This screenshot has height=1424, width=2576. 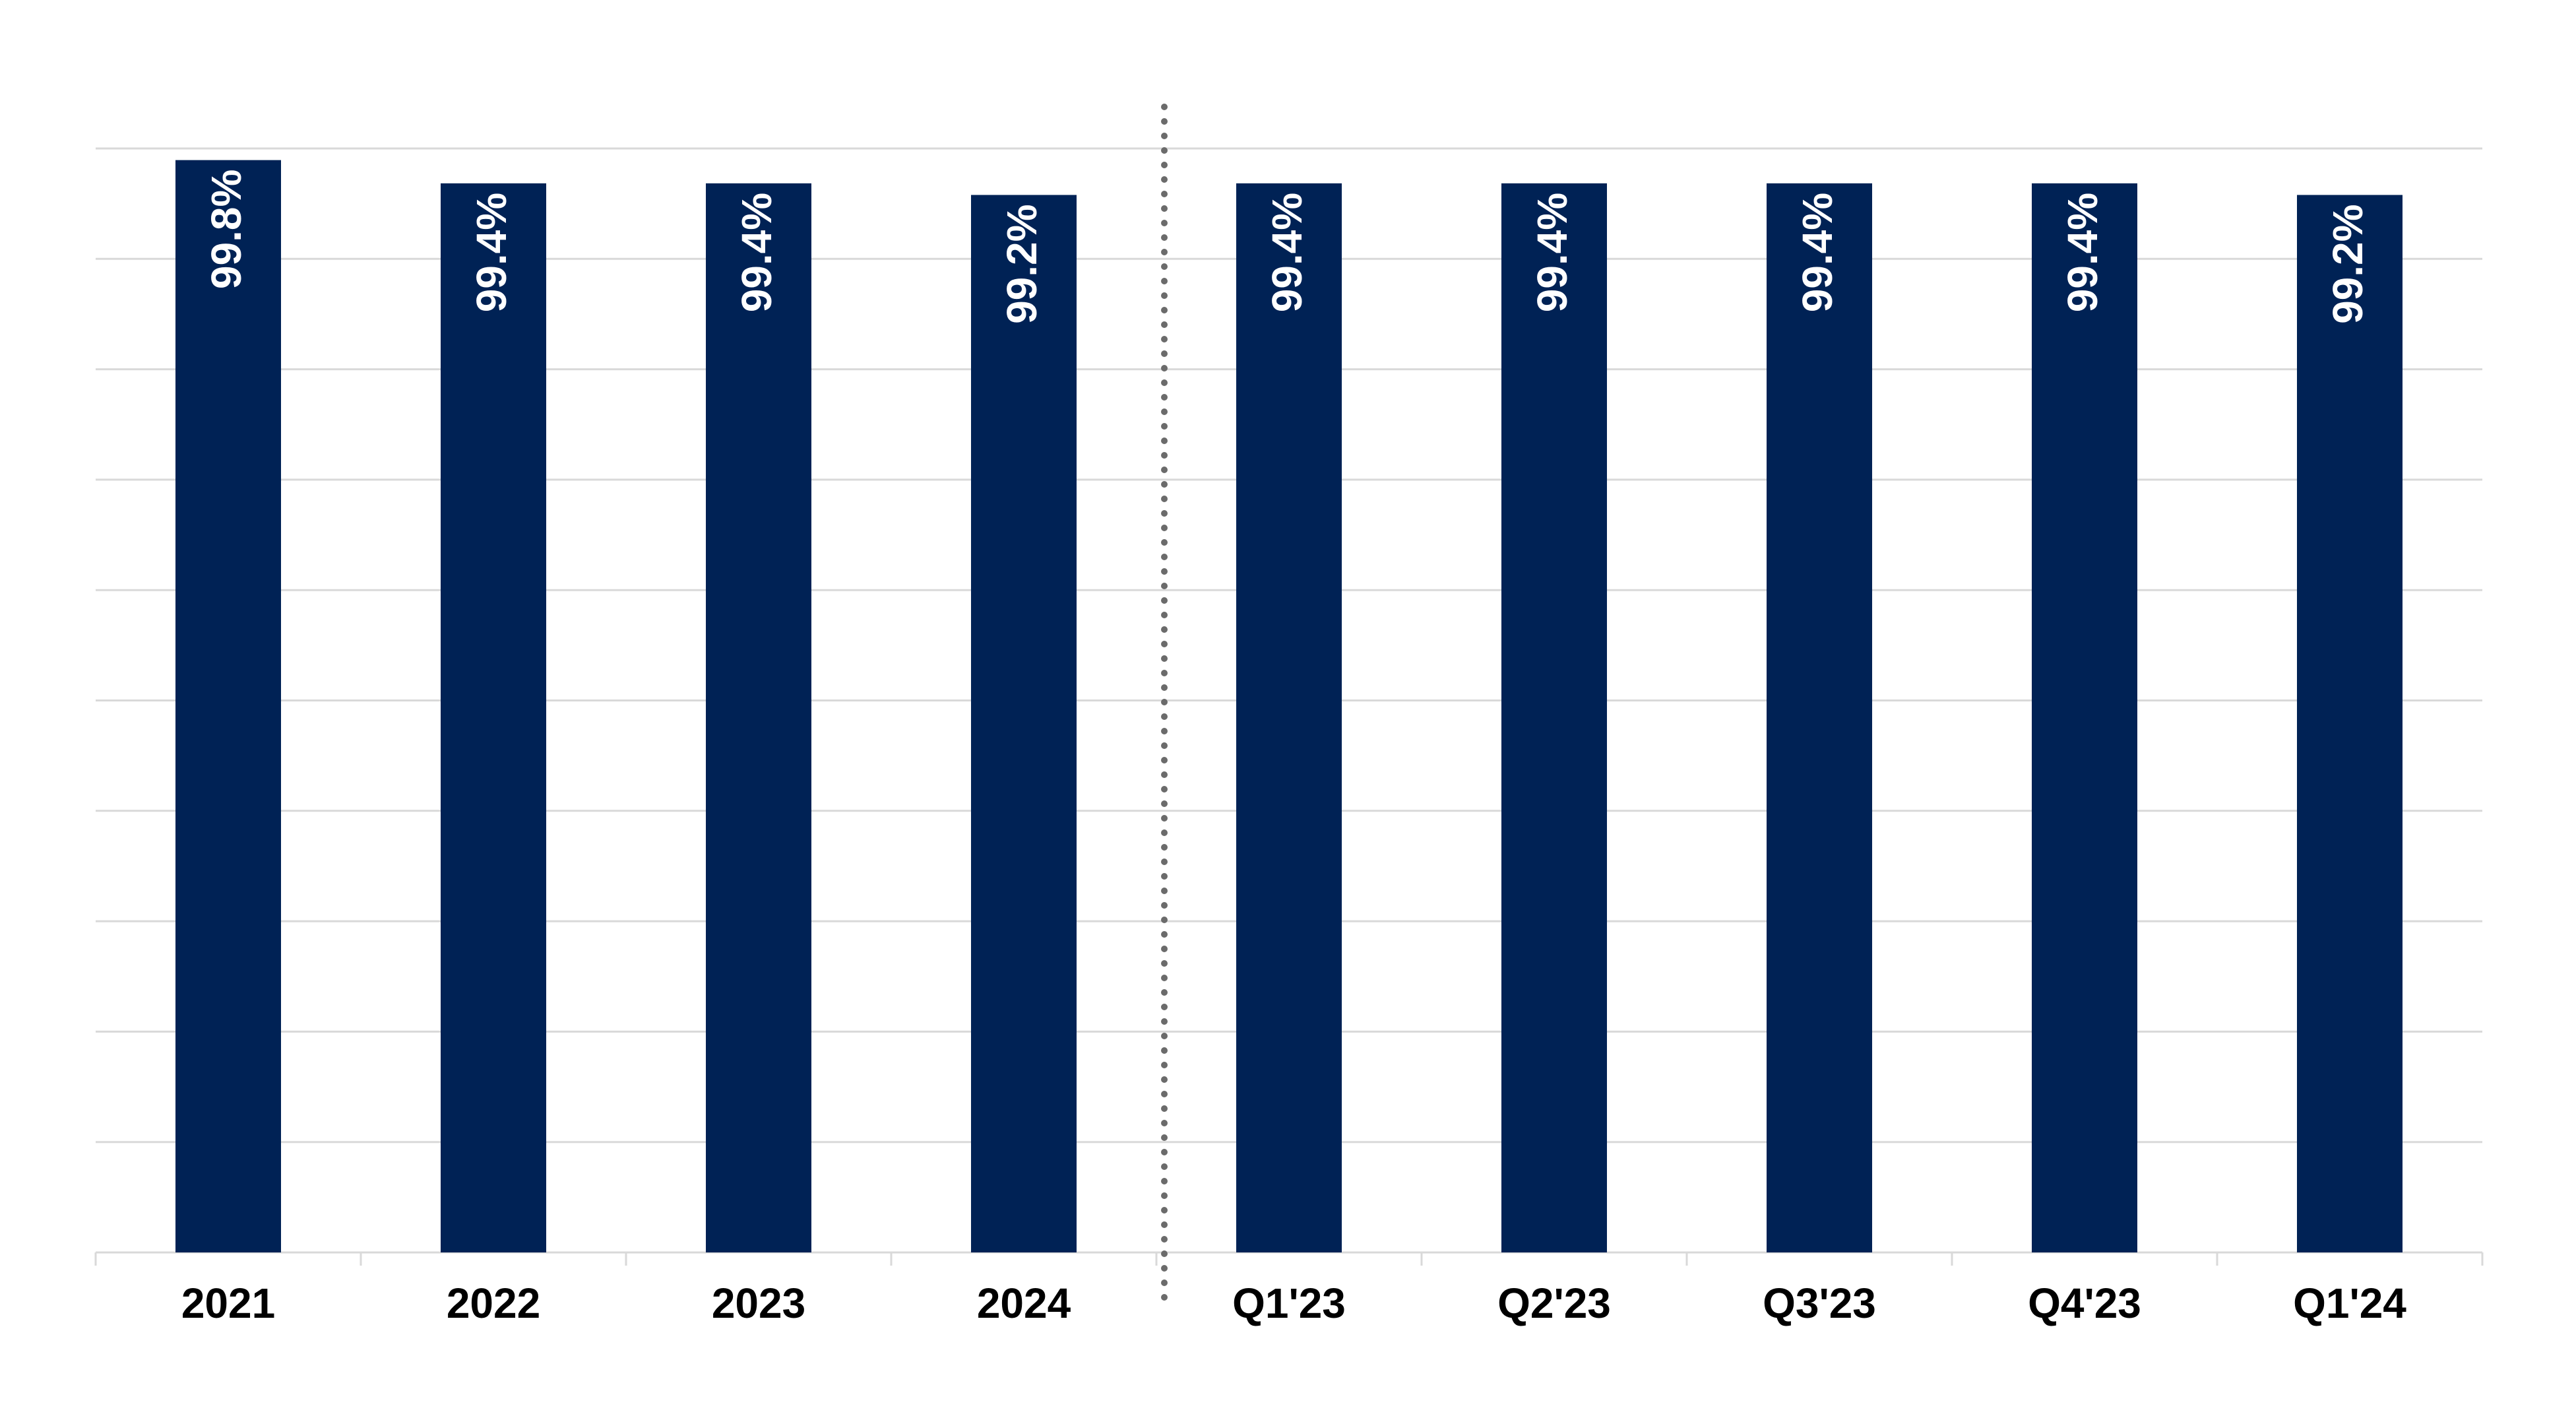 What do you see at coordinates (2350, 1303) in the screenshot?
I see `x-tick-label: Q1'24` at bounding box center [2350, 1303].